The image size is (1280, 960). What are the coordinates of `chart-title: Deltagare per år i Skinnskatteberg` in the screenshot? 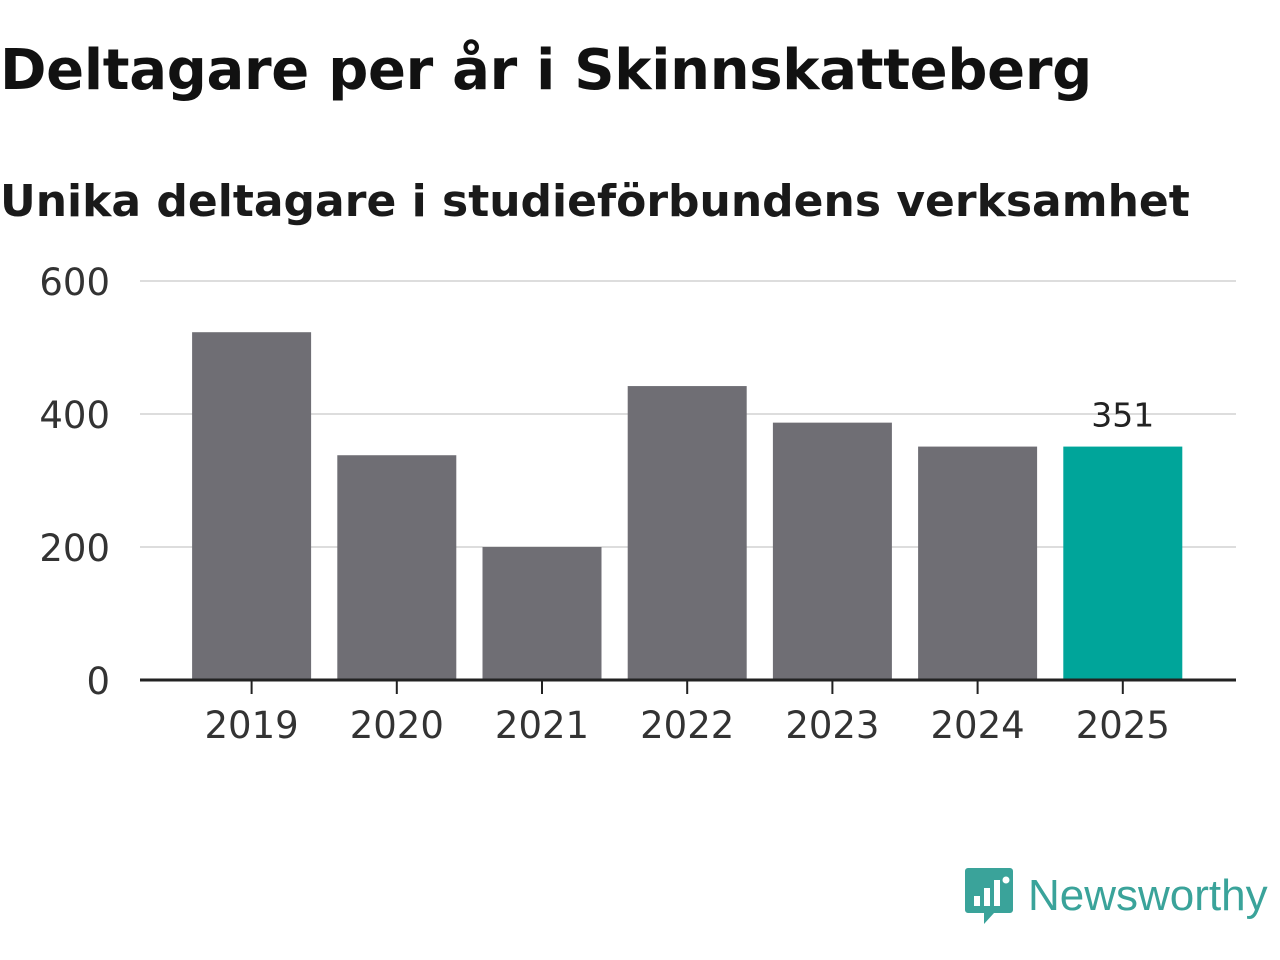 It's located at (546, 70).